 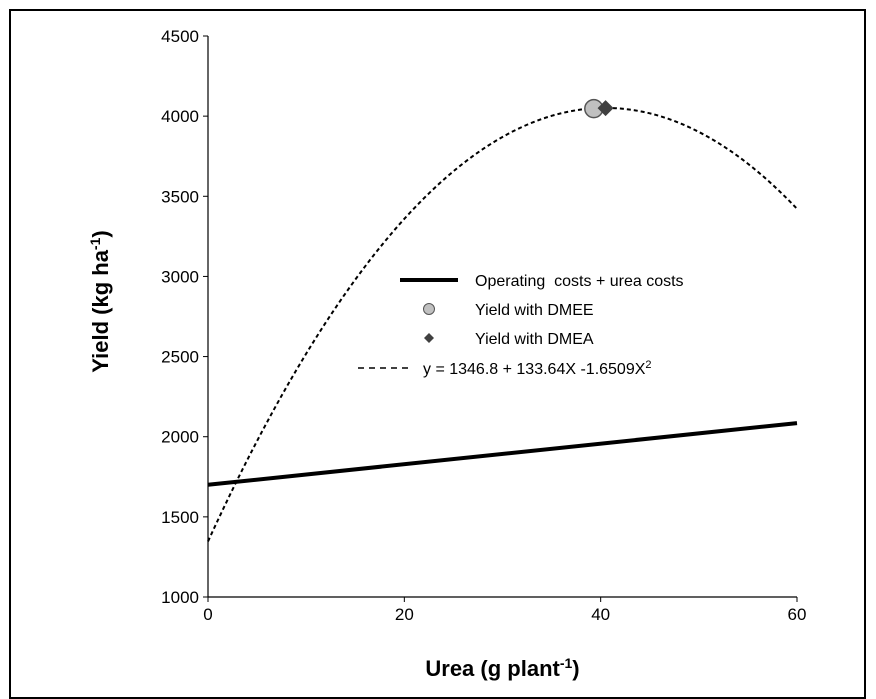 I want to click on x-axis-title: Urea (g plant-1), so click(x=502, y=668).